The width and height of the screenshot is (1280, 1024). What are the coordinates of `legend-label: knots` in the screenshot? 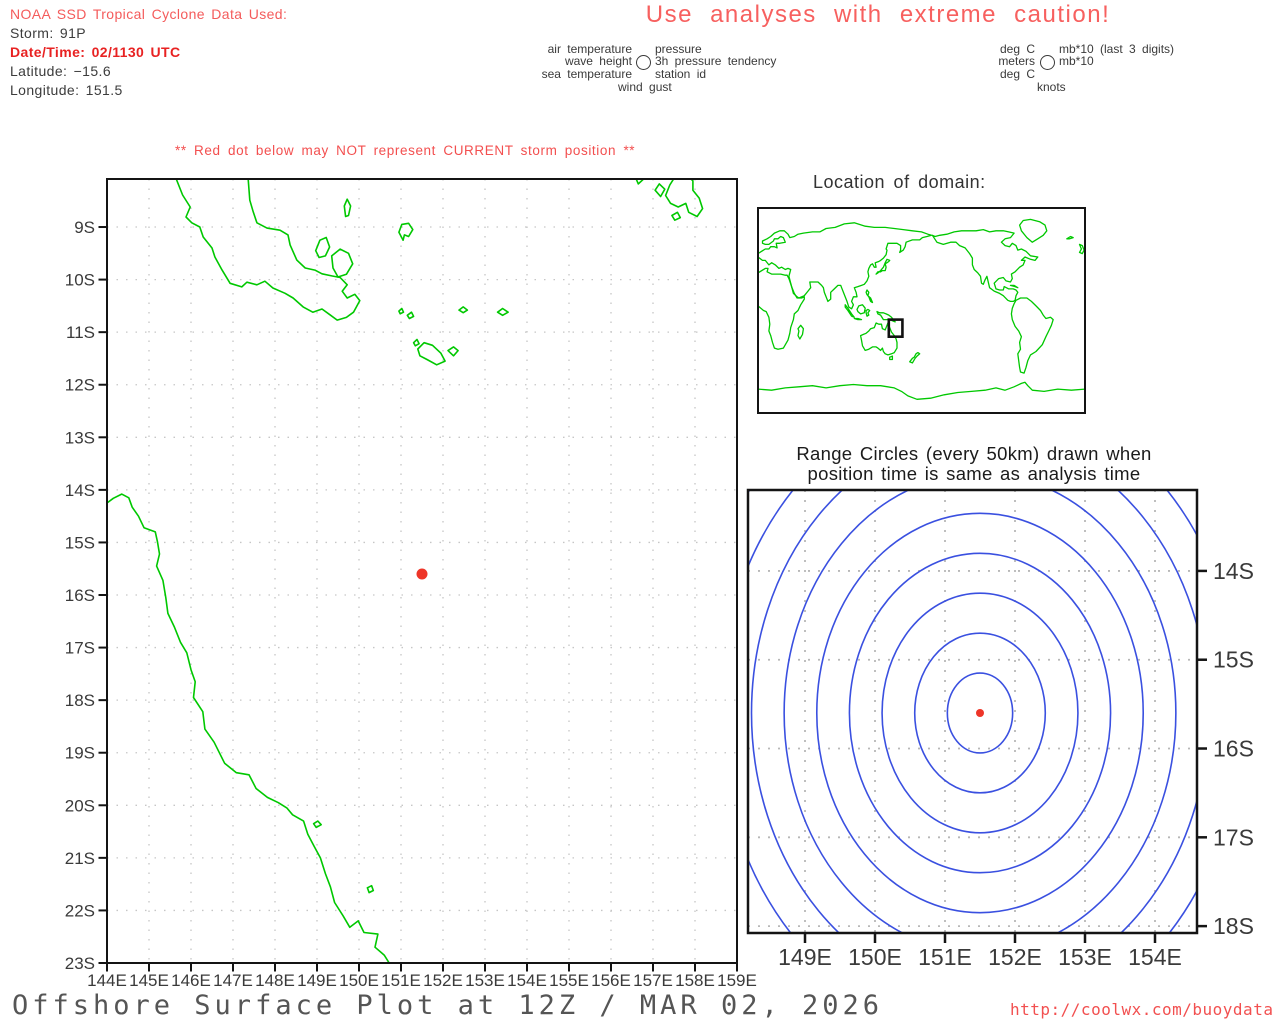 It's located at (1051, 87).